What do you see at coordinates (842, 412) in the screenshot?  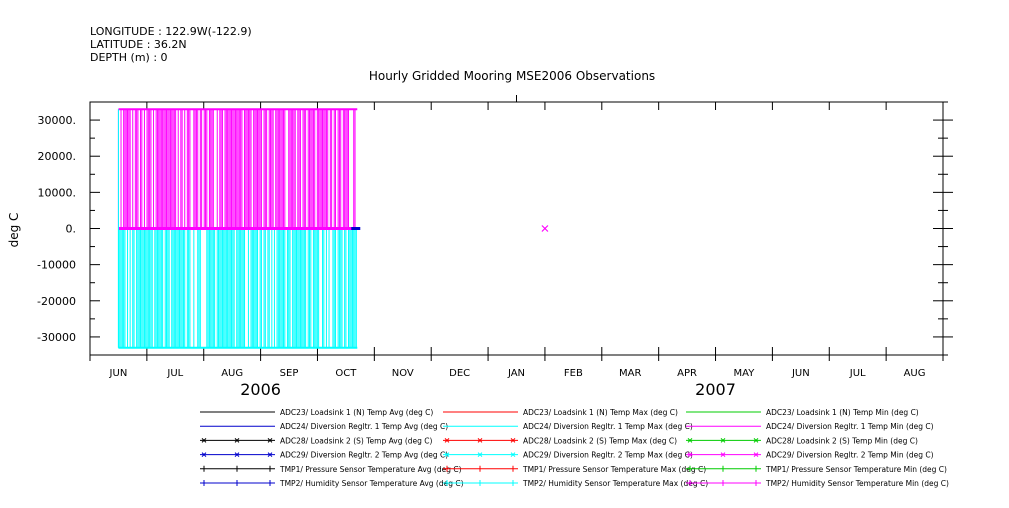 I see `legend-label: ADC23/ Loadsink 1 (N) Temp Min (deg C)` at bounding box center [842, 412].